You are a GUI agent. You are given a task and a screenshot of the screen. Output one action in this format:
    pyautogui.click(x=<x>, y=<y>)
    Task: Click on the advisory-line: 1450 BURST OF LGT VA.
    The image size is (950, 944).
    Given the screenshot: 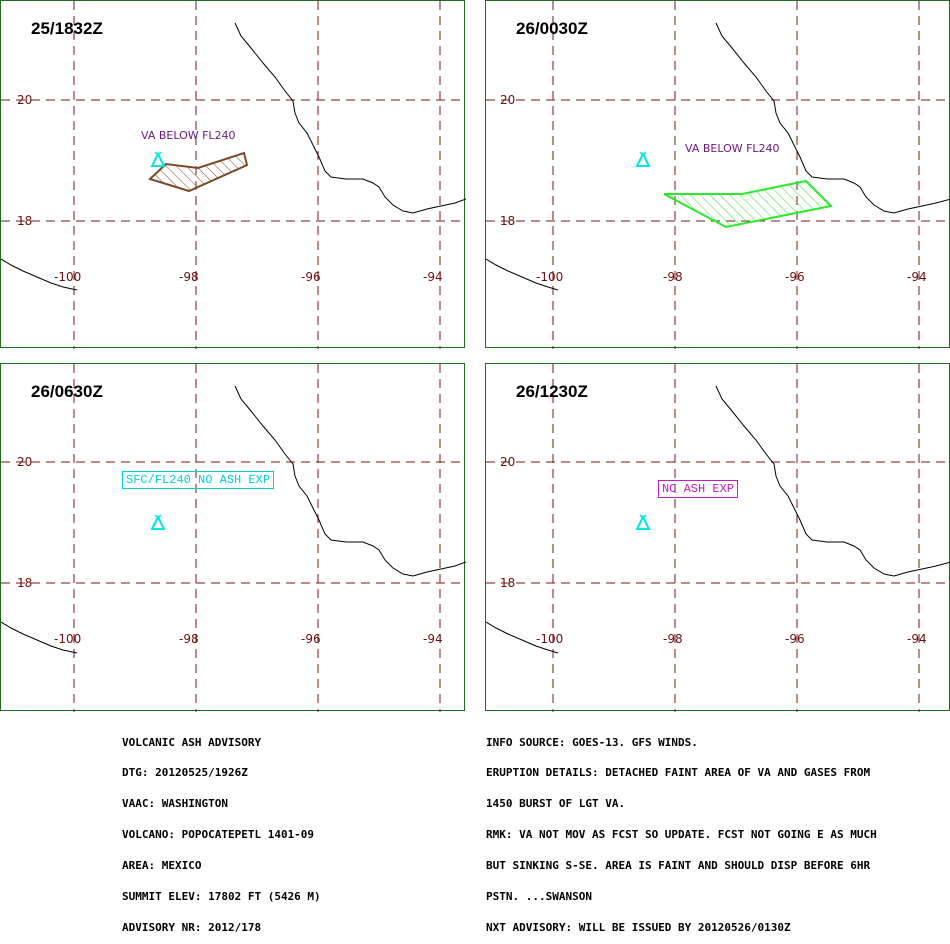 What is the action you would take?
    pyautogui.click(x=556, y=804)
    